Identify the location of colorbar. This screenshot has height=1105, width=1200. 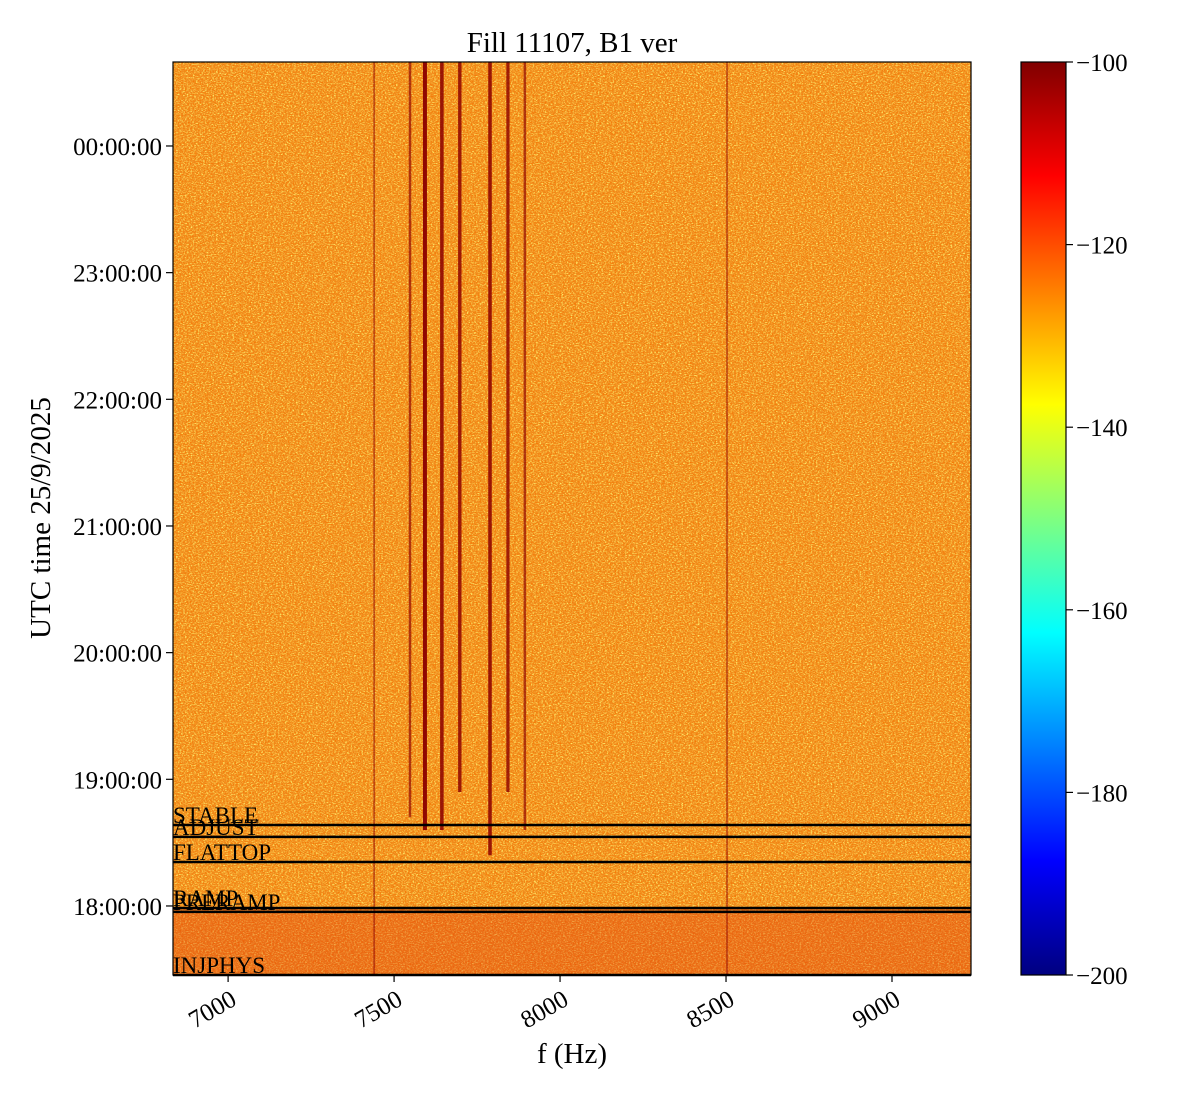
(1043, 518).